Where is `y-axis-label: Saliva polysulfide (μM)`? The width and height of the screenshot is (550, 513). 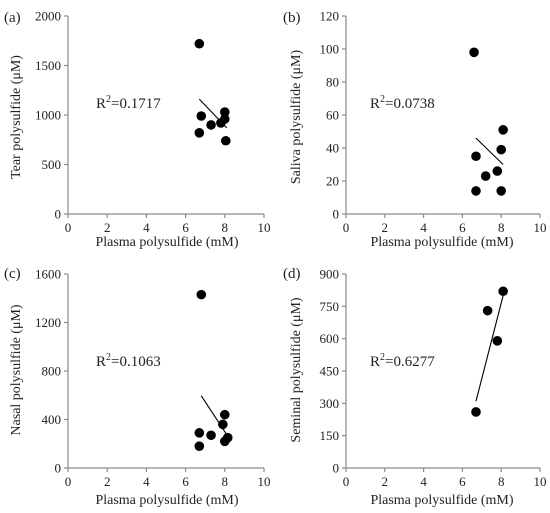
y-axis-label: Saliva polysulfide (μM) is located at coordinates (296, 117).